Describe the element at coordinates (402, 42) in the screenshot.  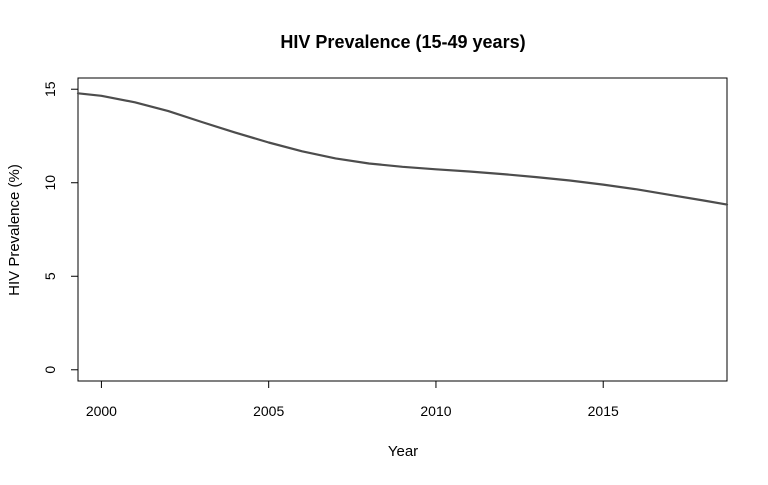
I see `chart-title: HIV Prevalence (15-49 years)` at that location.